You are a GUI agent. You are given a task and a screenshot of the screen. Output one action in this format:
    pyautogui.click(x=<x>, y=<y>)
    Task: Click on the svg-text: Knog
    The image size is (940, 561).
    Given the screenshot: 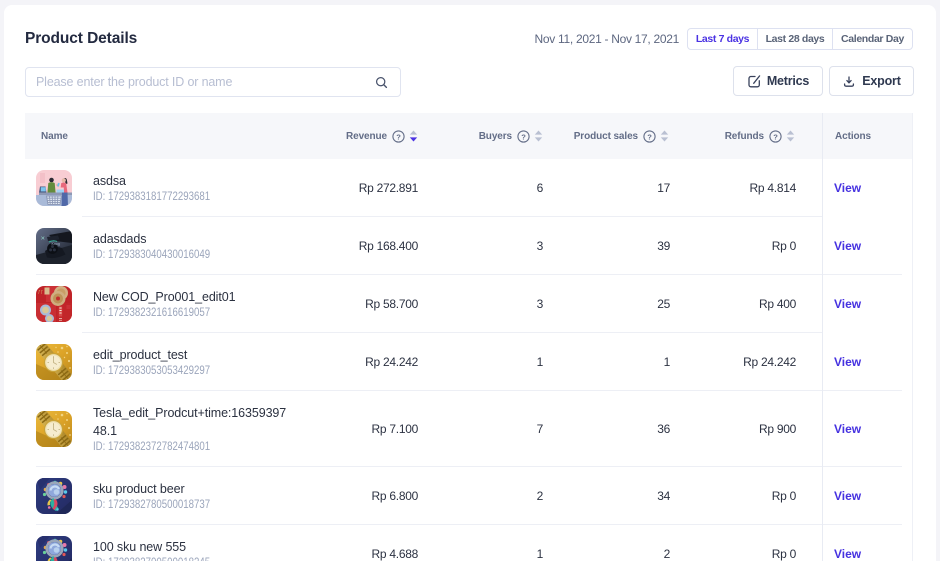 What is the action you would take?
    pyautogui.click(x=56, y=244)
    